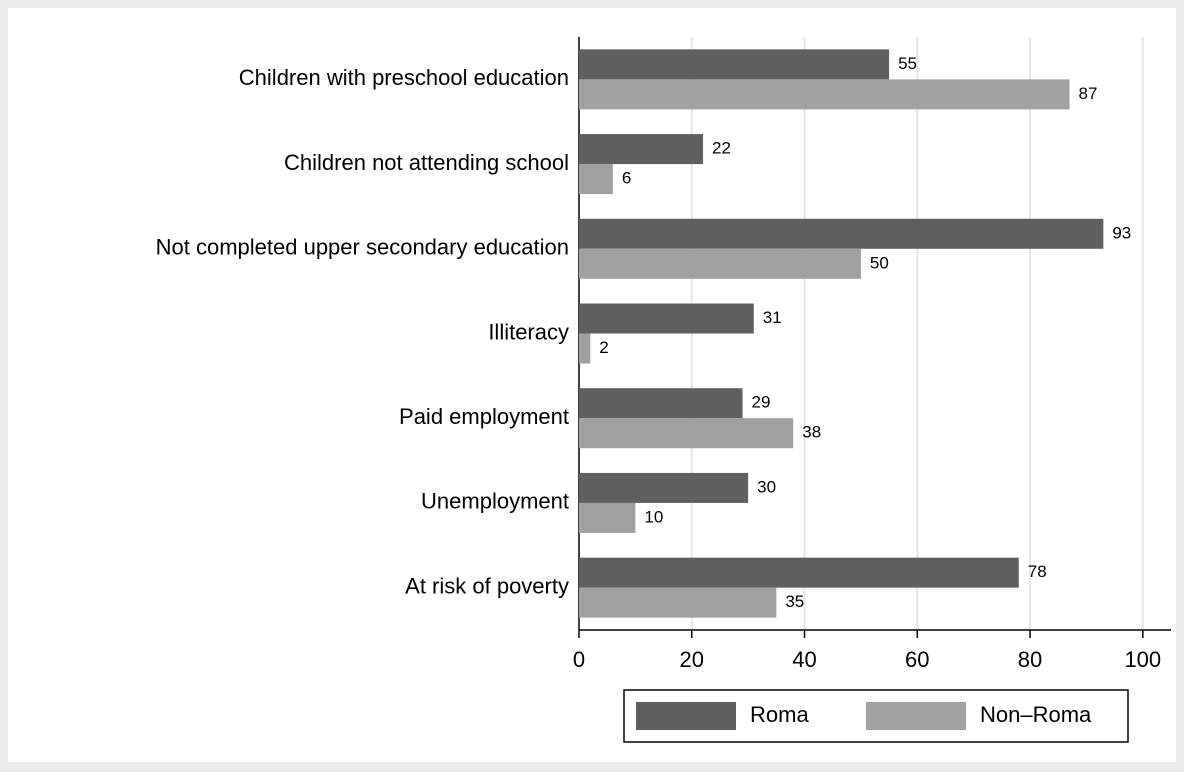  Describe the element at coordinates (1142, 659) in the screenshot. I see `x-tick-label: 100` at that location.